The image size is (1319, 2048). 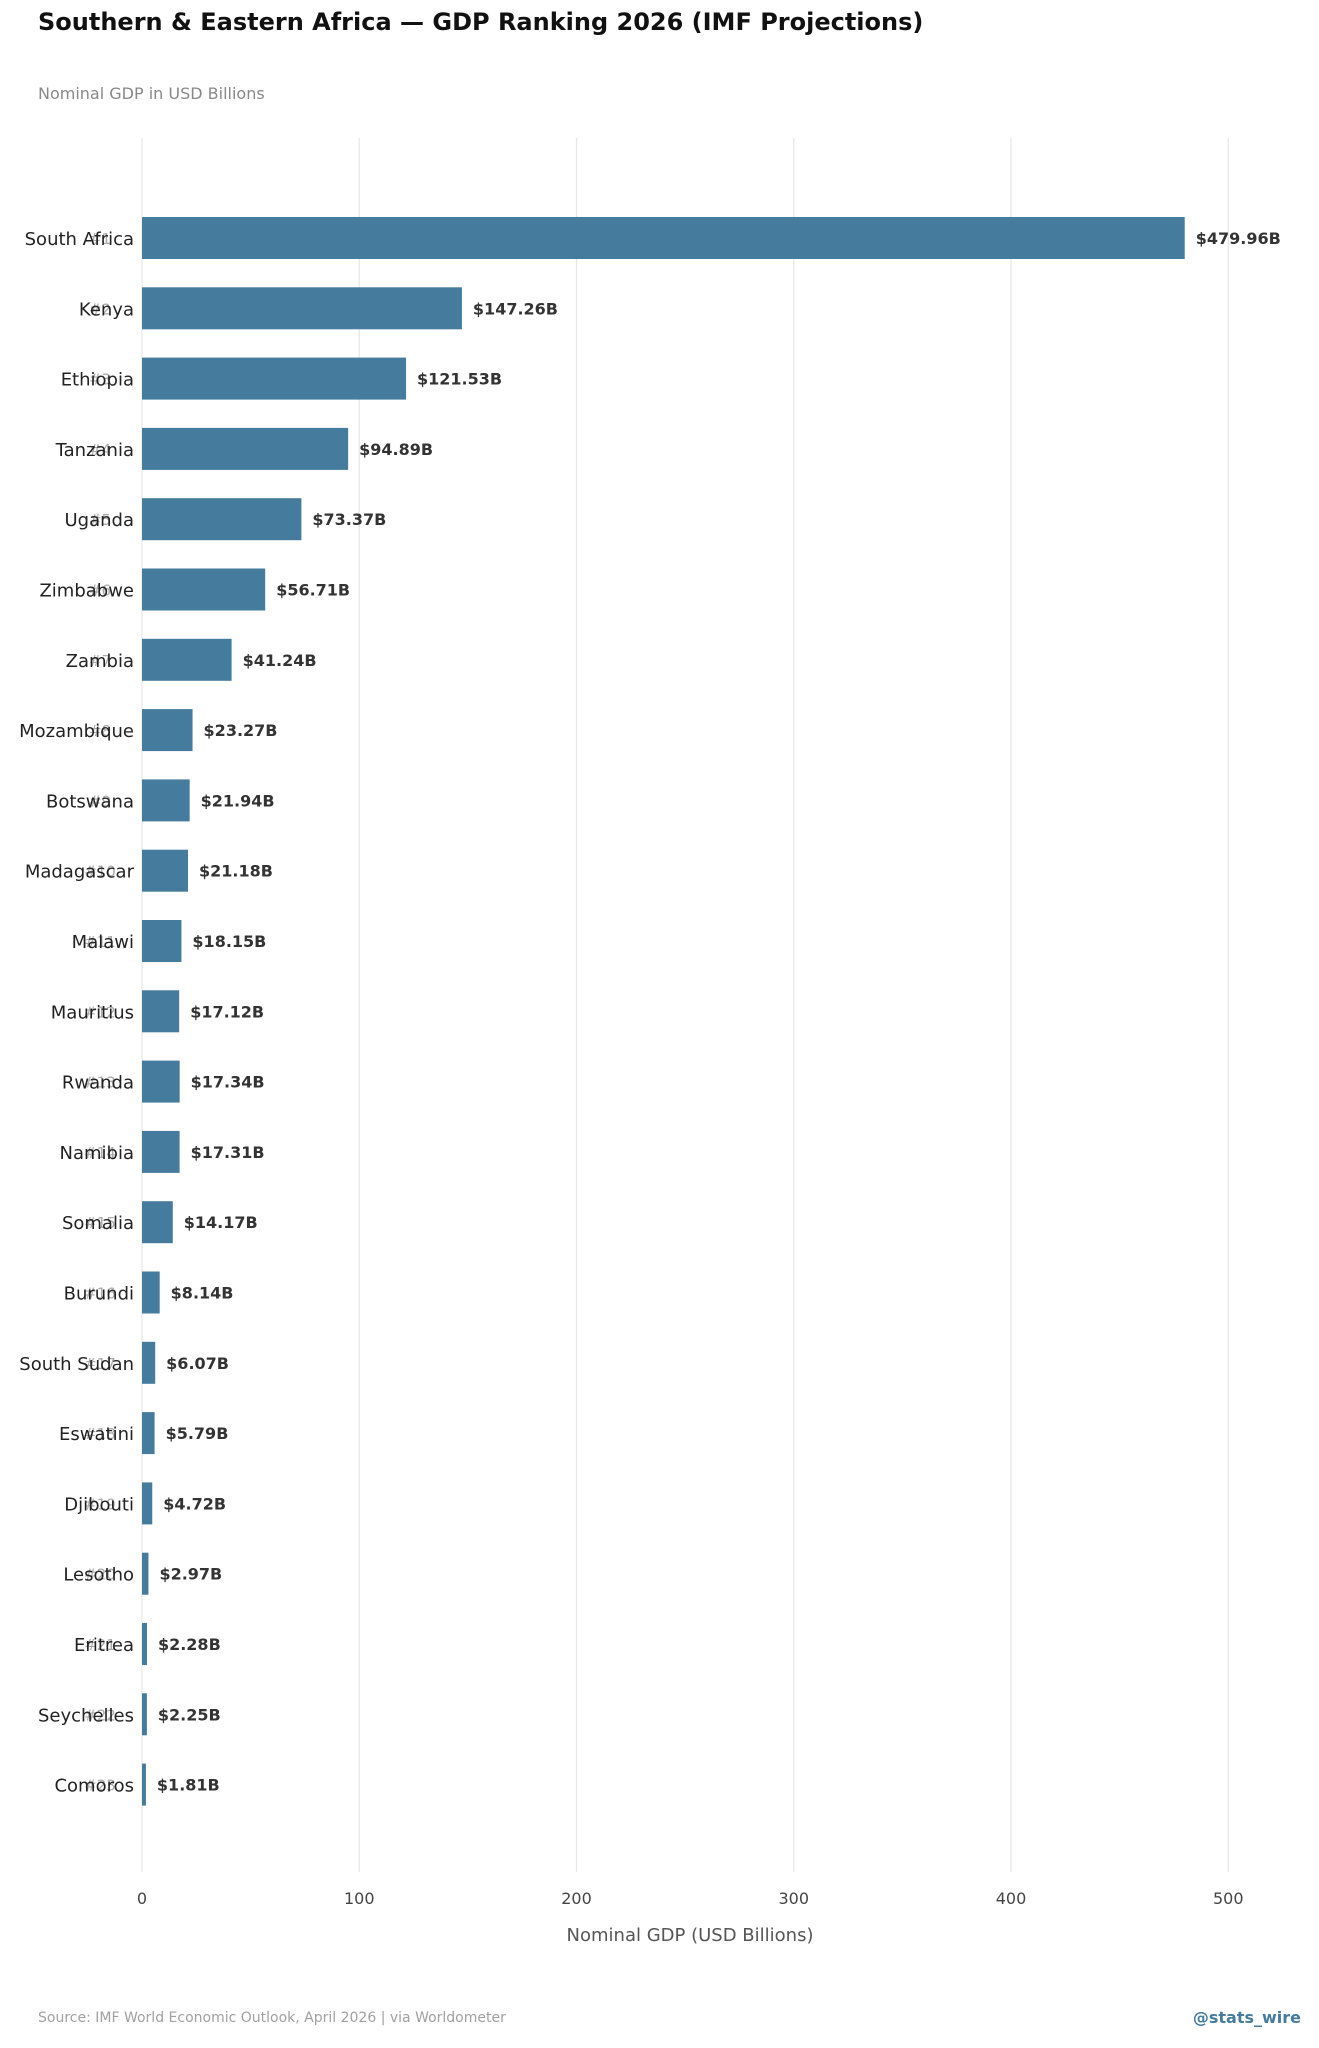 What do you see at coordinates (241, 730) in the screenshot?
I see `value-label: $23.27B` at bounding box center [241, 730].